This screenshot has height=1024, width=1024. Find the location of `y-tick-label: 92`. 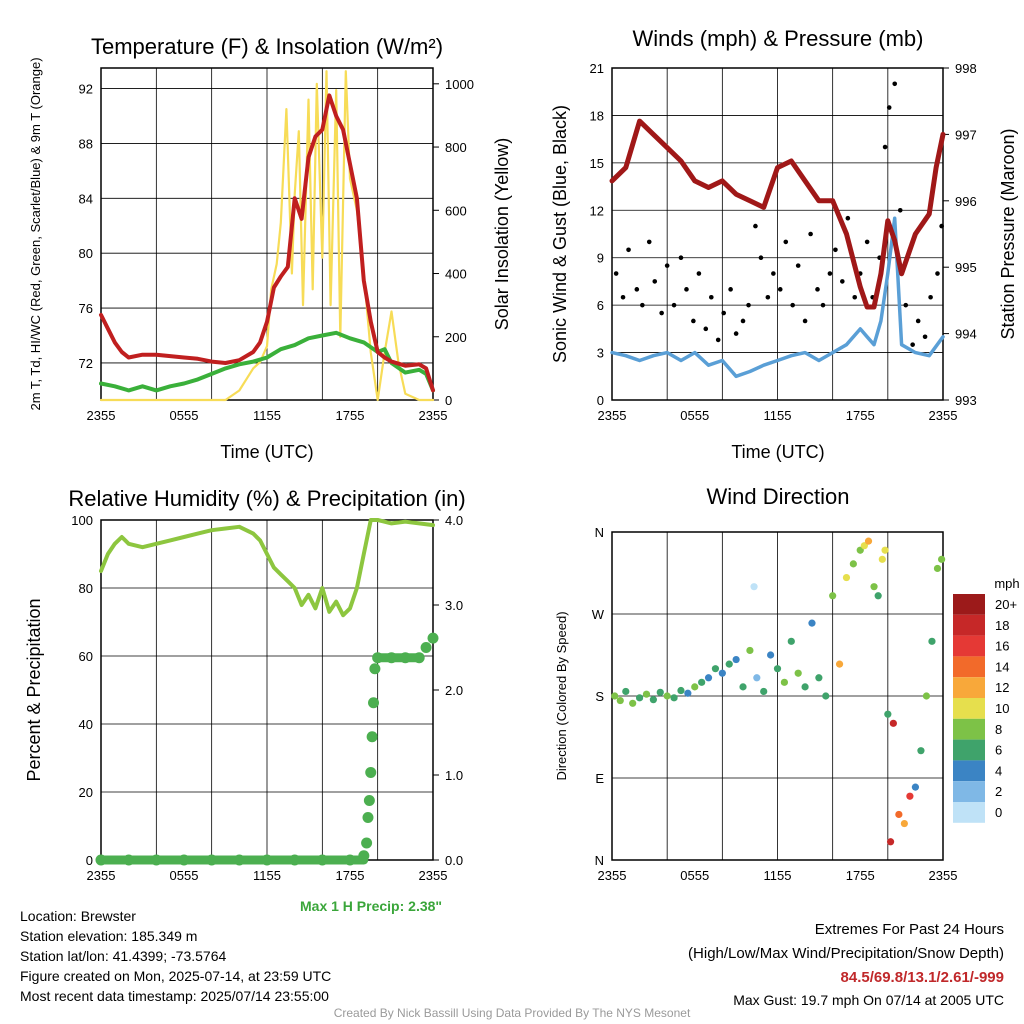

y-tick-label: 92 is located at coordinates (86, 89).